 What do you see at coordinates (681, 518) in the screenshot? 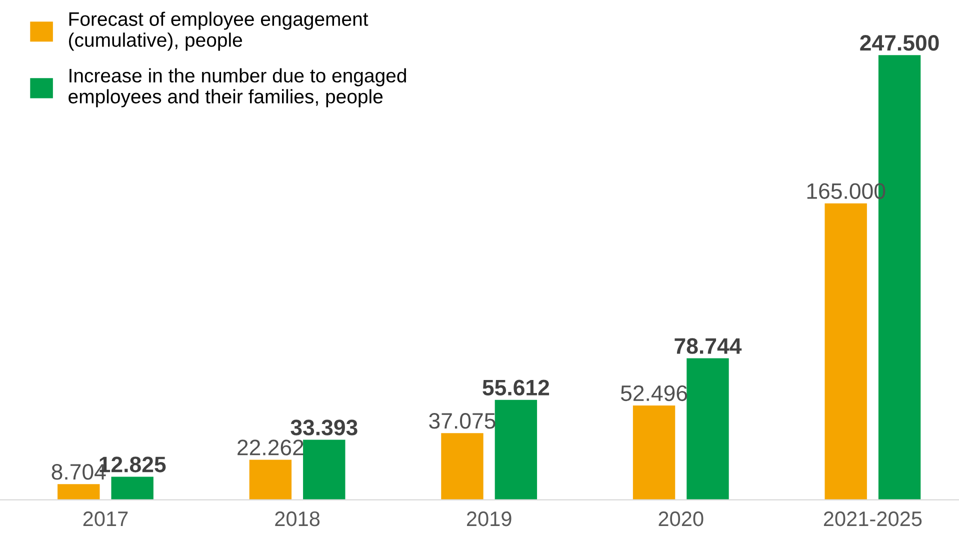
I see `x-tick-label: 2020` at bounding box center [681, 518].